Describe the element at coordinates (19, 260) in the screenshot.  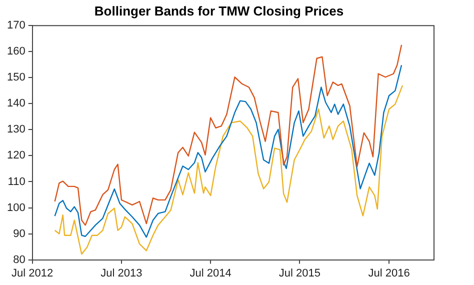
I see `y-tick-label: 80` at that location.